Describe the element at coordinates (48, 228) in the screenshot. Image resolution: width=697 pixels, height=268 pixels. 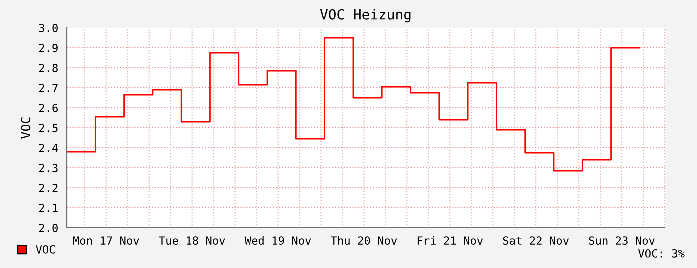
I see `y-tick-label: 2.0` at that location.